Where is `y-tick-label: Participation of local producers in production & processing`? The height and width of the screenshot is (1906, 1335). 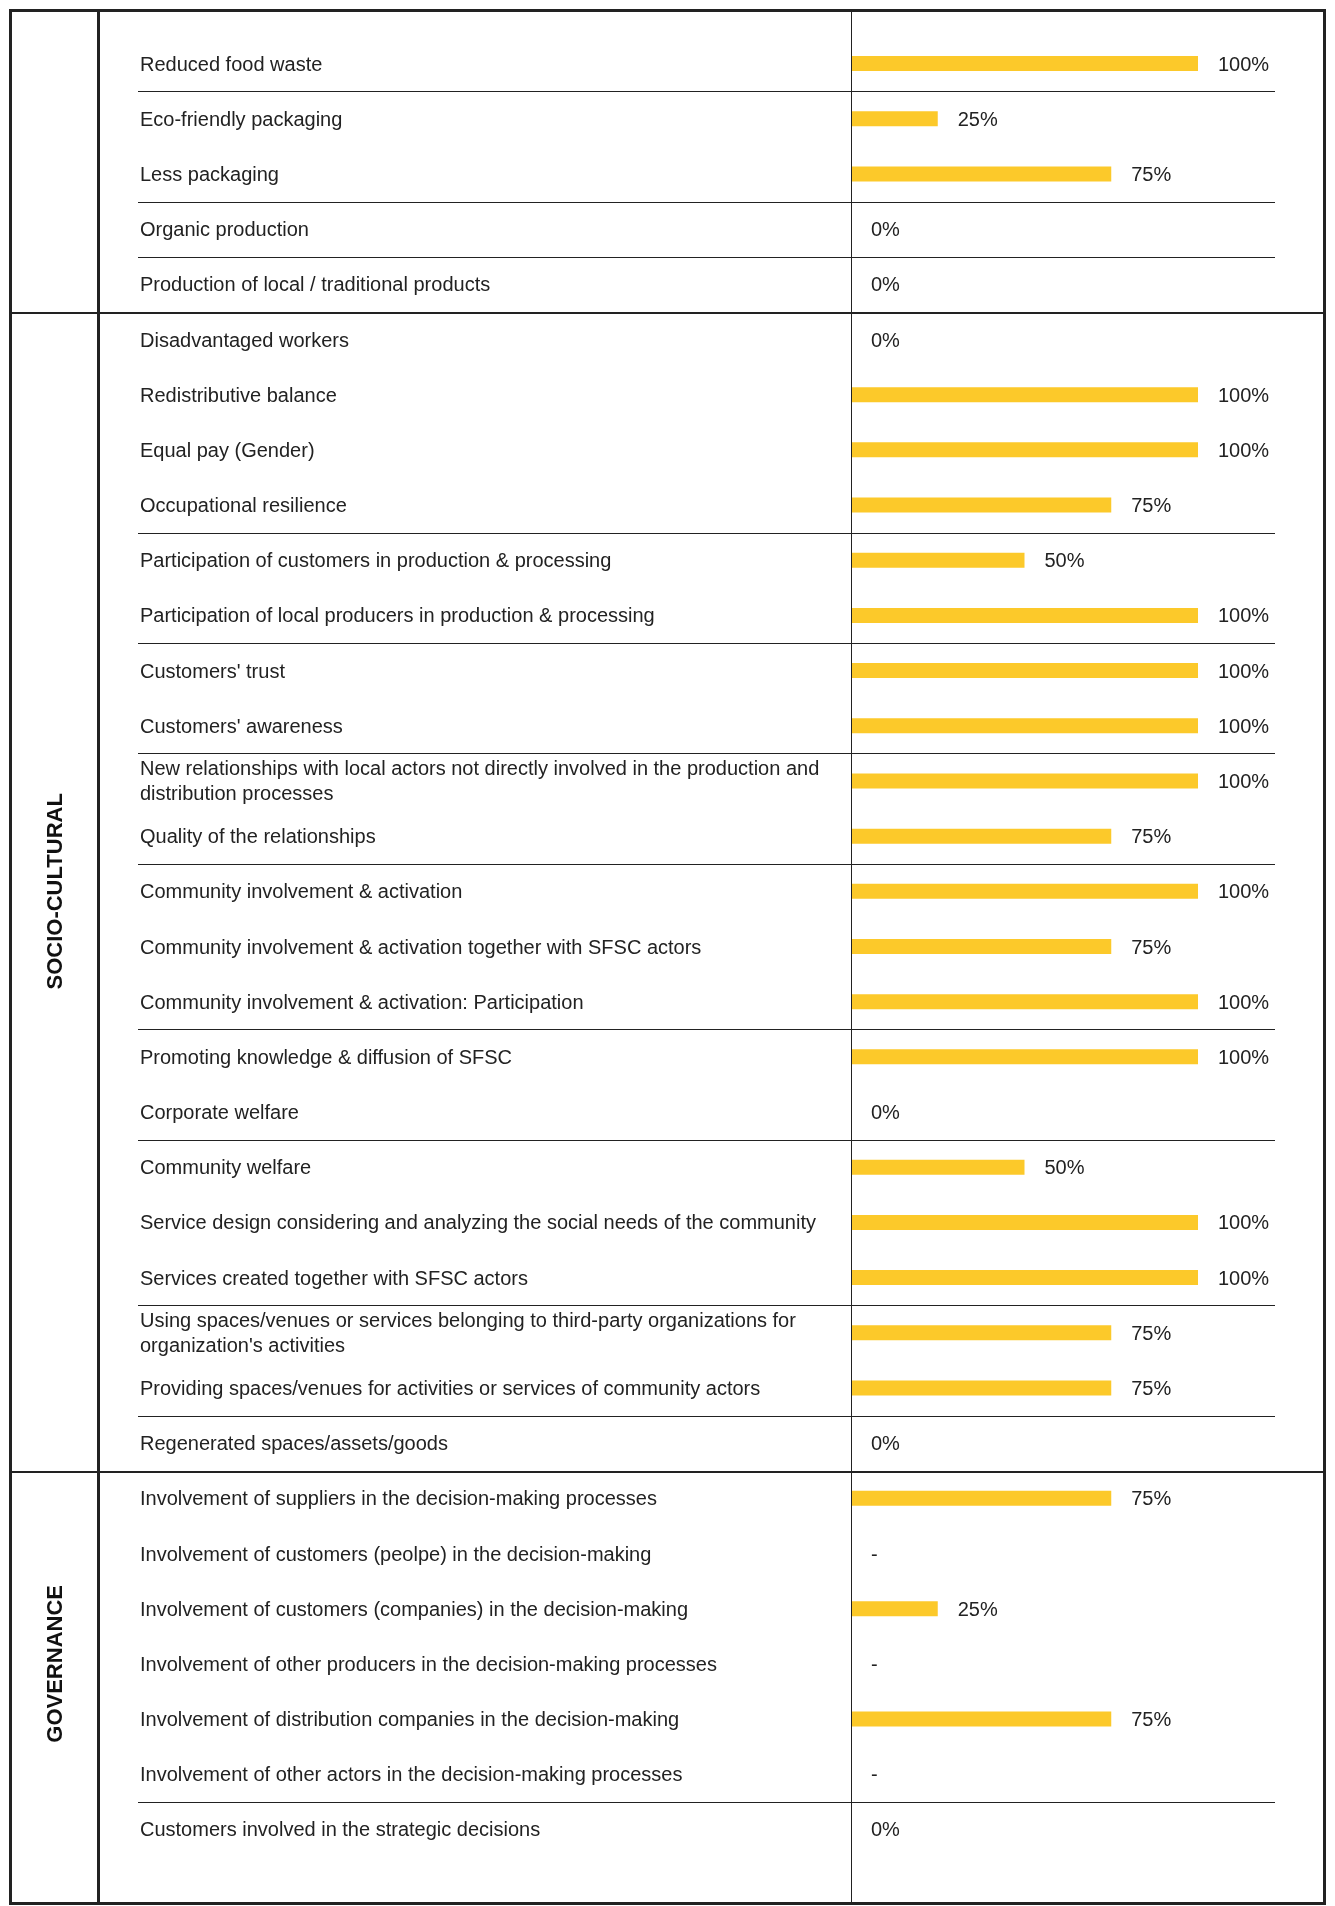
y-tick-label: Participation of local producers in production & processing is located at coordinates (397, 615).